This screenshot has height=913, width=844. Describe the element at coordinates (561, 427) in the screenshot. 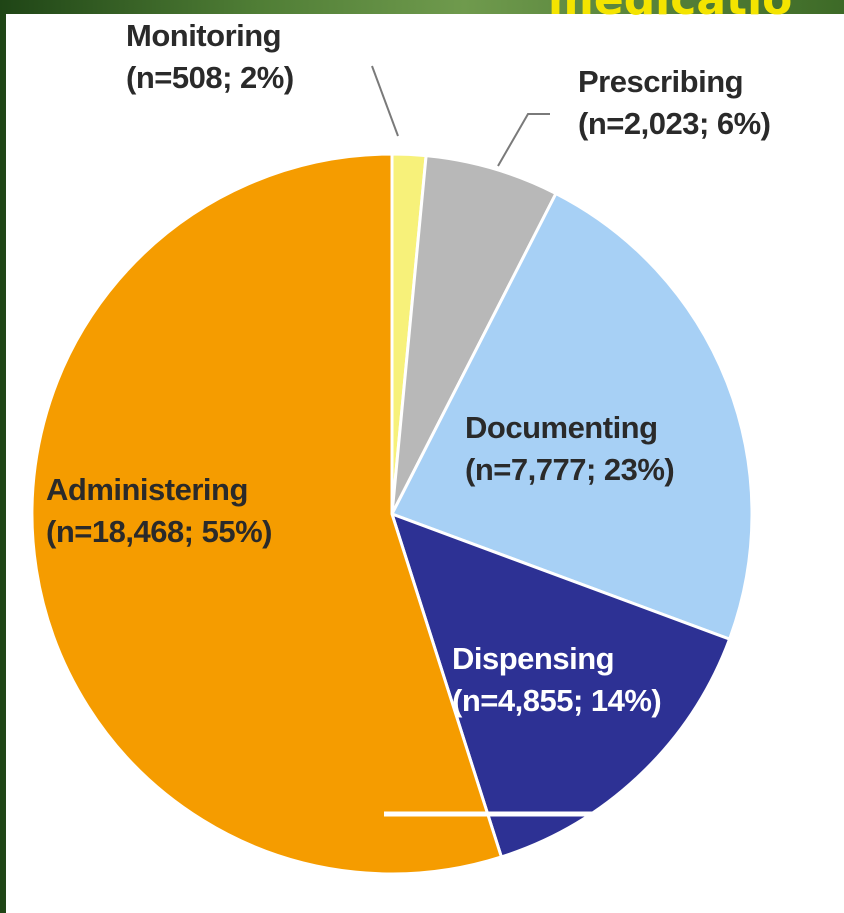

I see `slice-label-documenting: Documenting` at that location.